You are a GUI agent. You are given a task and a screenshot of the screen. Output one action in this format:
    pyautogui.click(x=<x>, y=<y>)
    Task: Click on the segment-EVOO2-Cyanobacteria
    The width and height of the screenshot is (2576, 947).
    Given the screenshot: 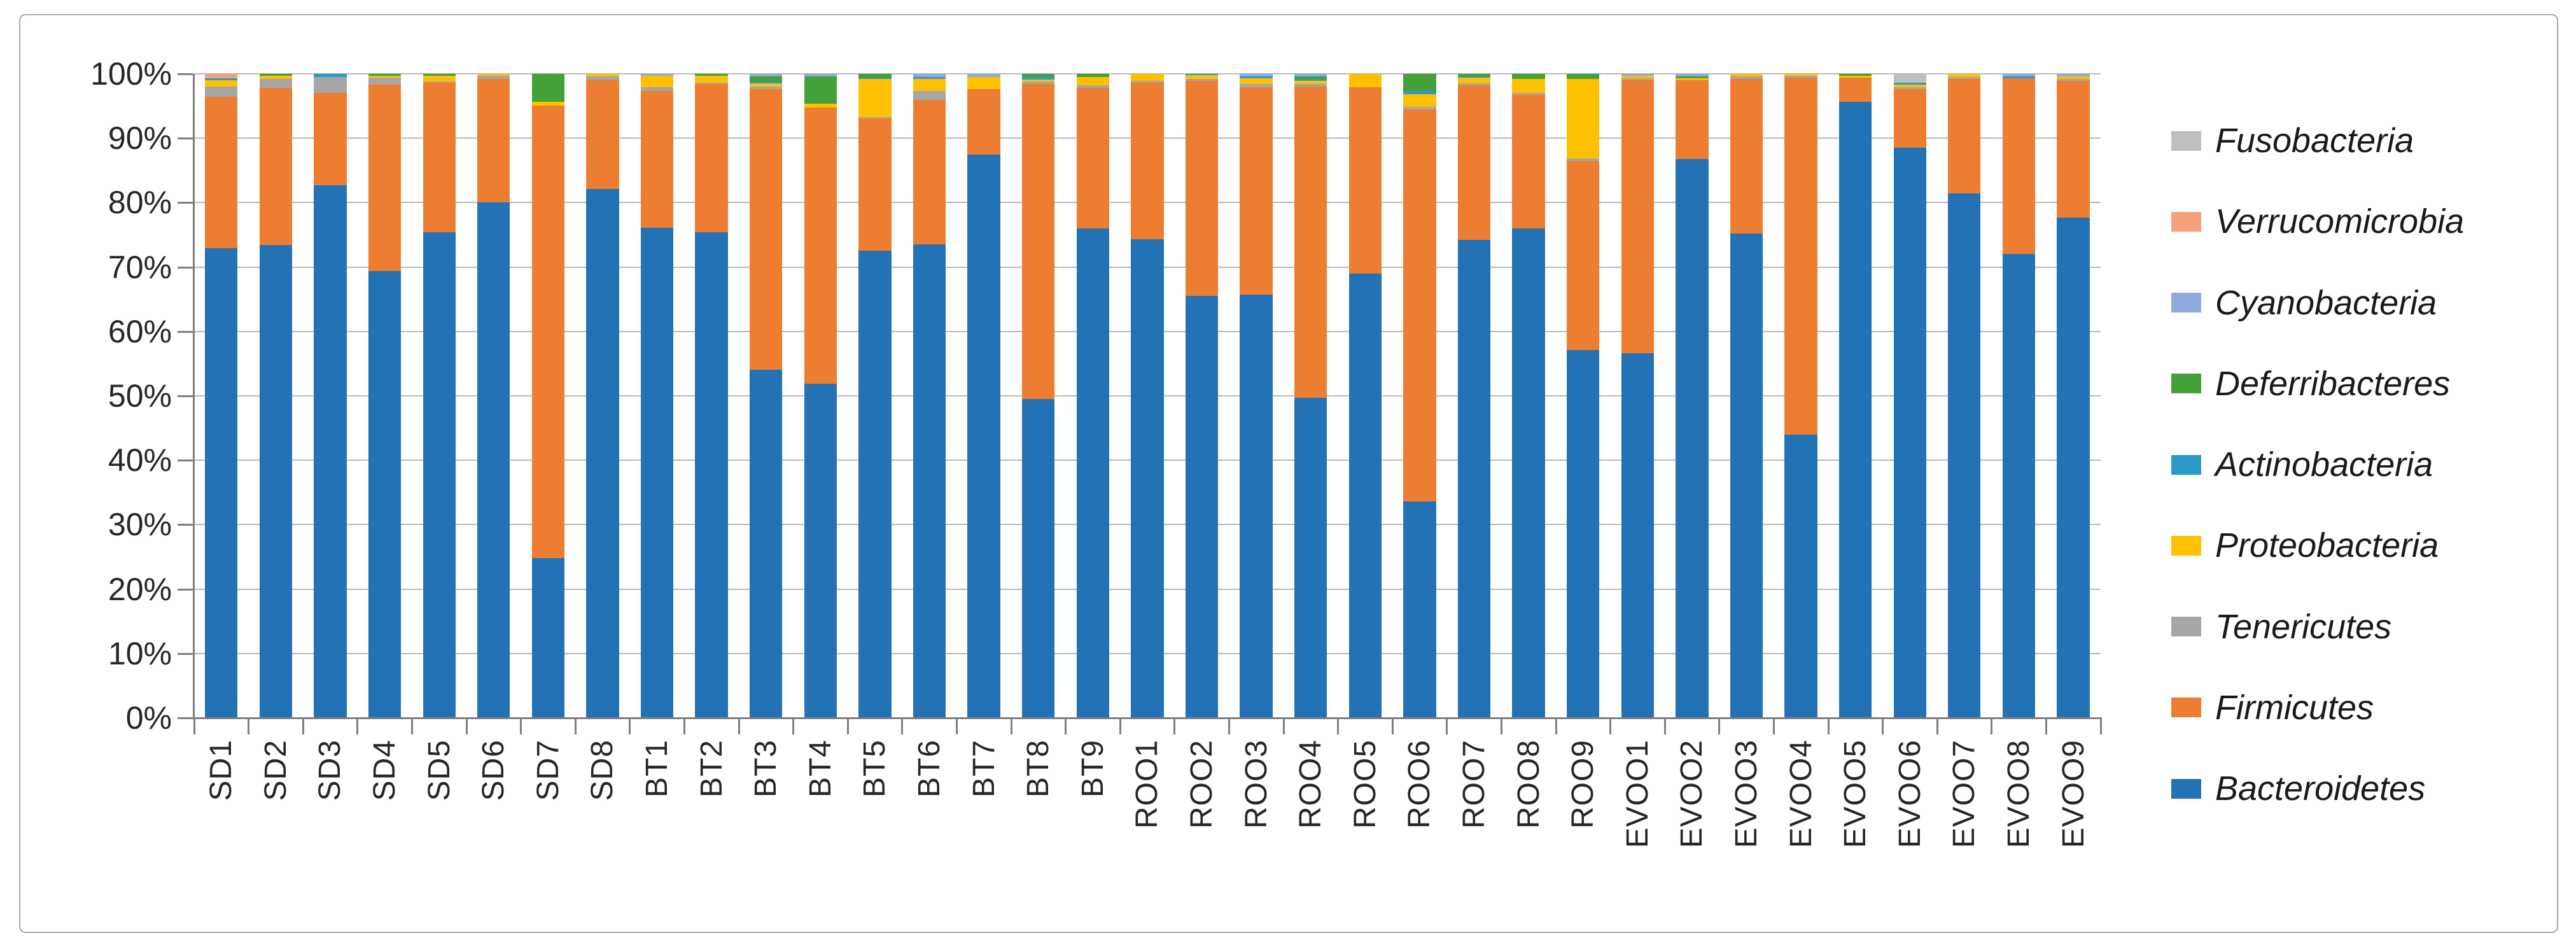 What is the action you would take?
    pyautogui.click(x=1692, y=75)
    